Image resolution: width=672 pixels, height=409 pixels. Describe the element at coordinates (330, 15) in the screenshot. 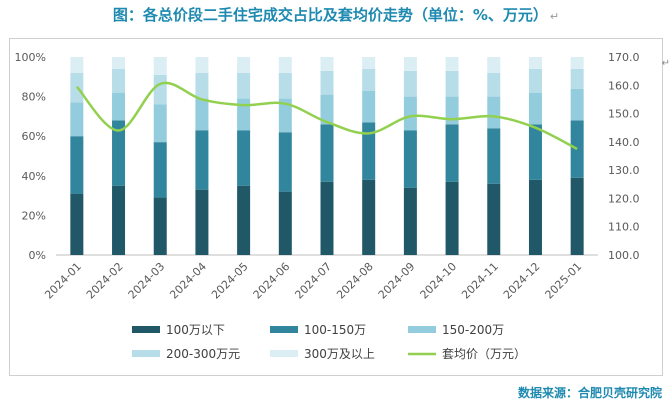

I see `chart-title-text: 图：各总价段二手住宅成交占比及套均价走势（单位：%、万元）` at that location.